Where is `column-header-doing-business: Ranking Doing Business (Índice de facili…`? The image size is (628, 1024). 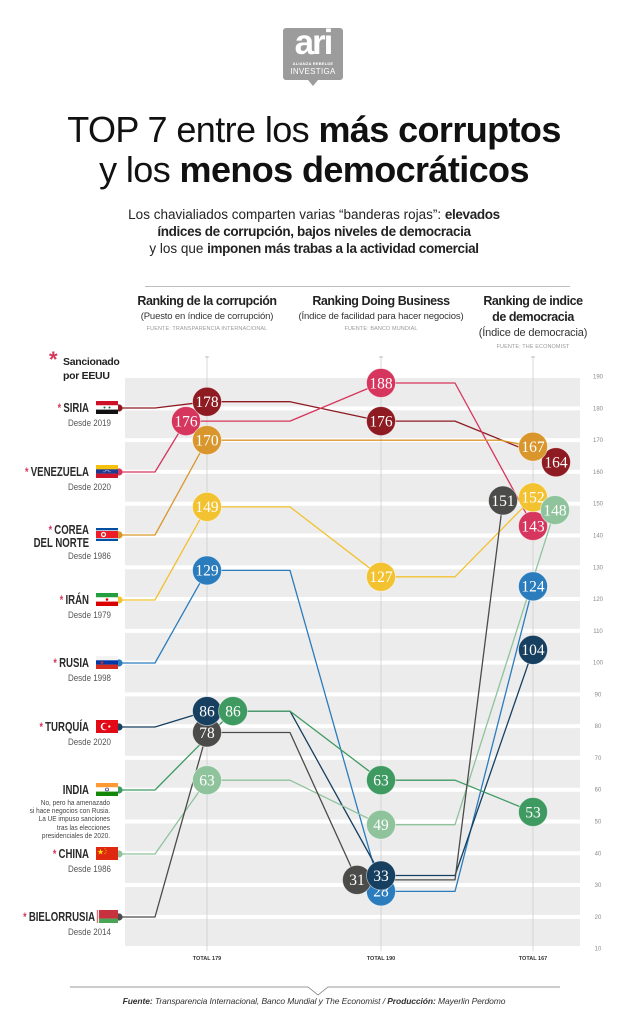 column-header-doing-business: Ranking Doing Business (Índice de facili… is located at coordinates (381, 314).